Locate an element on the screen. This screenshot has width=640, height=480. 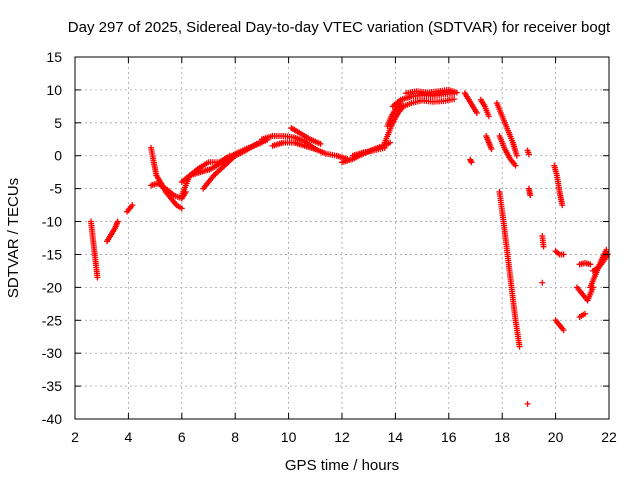
series-seg27 is located at coordinates (543, 241).